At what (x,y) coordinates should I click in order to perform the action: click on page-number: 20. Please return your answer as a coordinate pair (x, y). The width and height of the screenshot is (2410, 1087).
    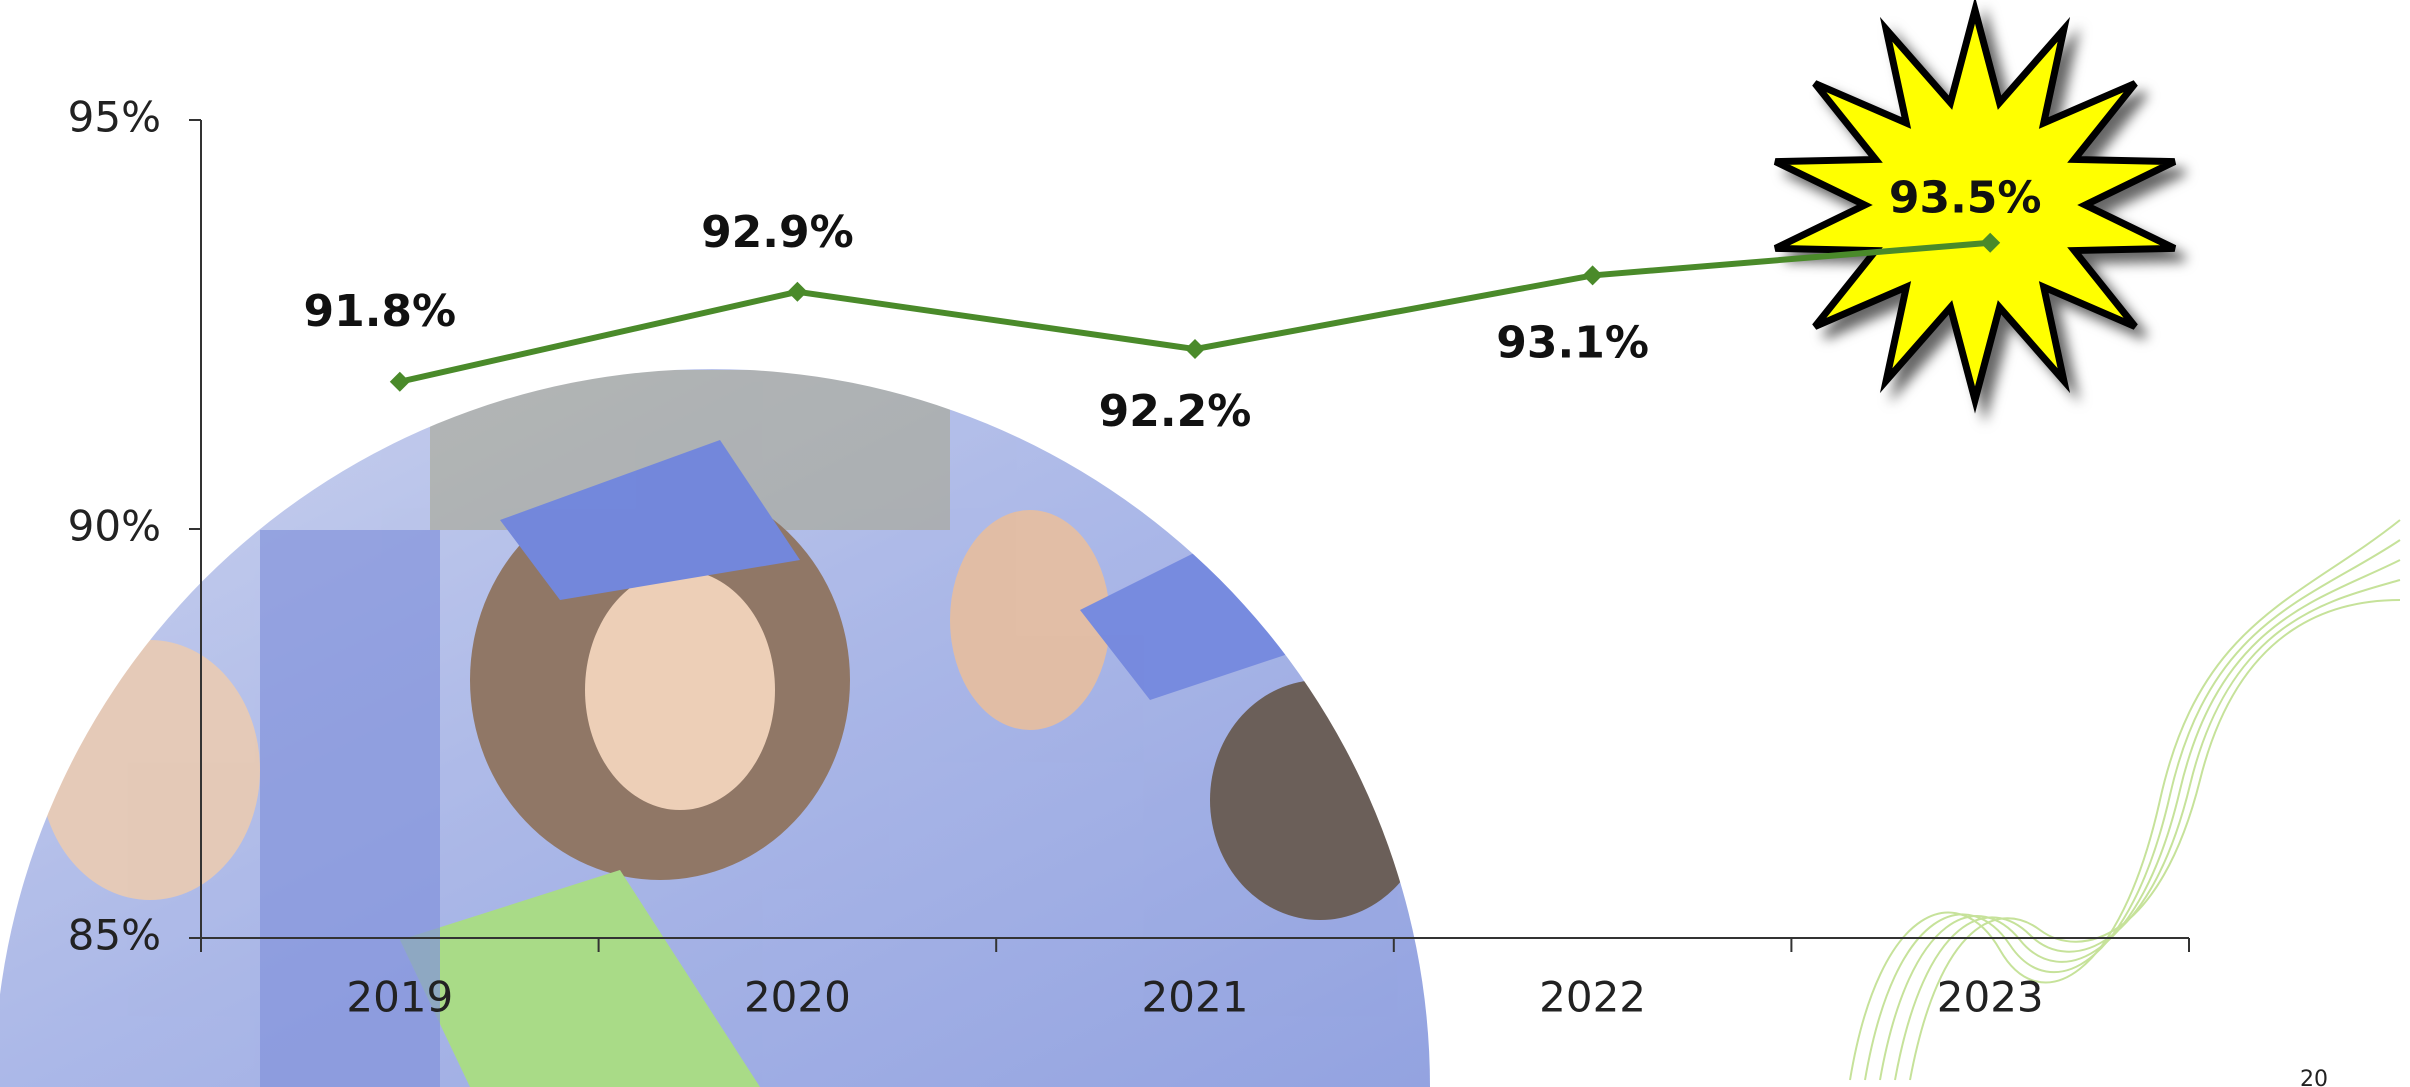
    Looking at the image, I should click on (2314, 1077).